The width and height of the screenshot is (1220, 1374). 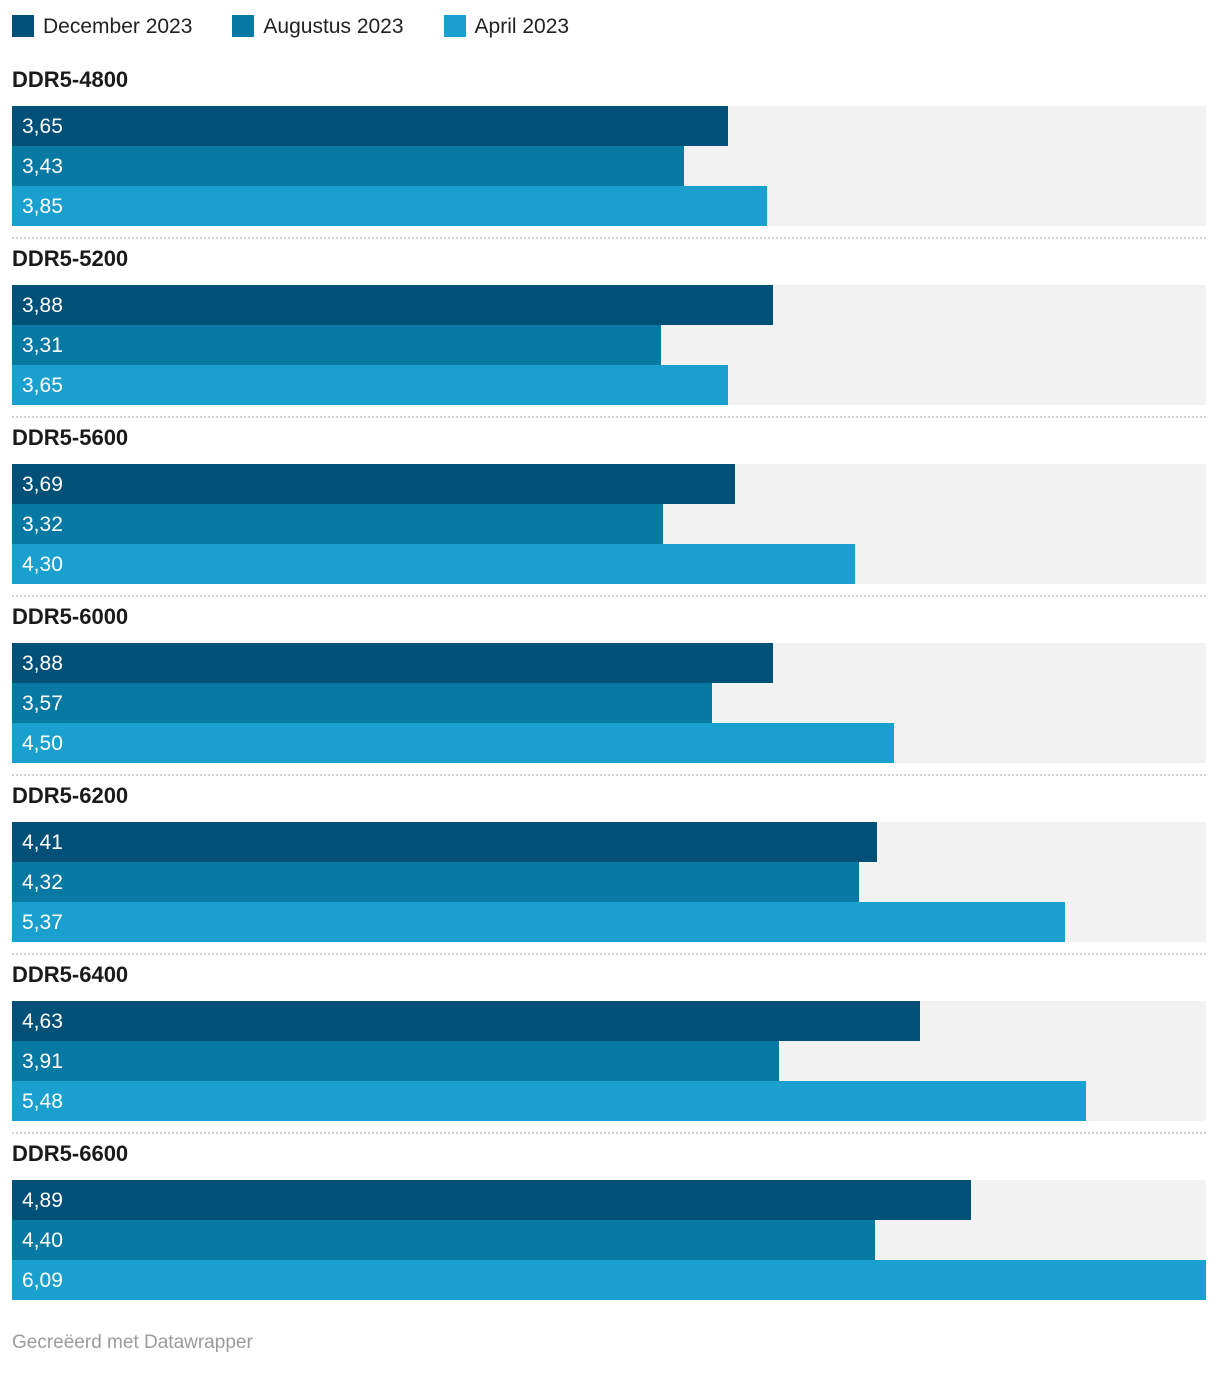 I want to click on bar-track: 4,40, so click(x=609, y=1240).